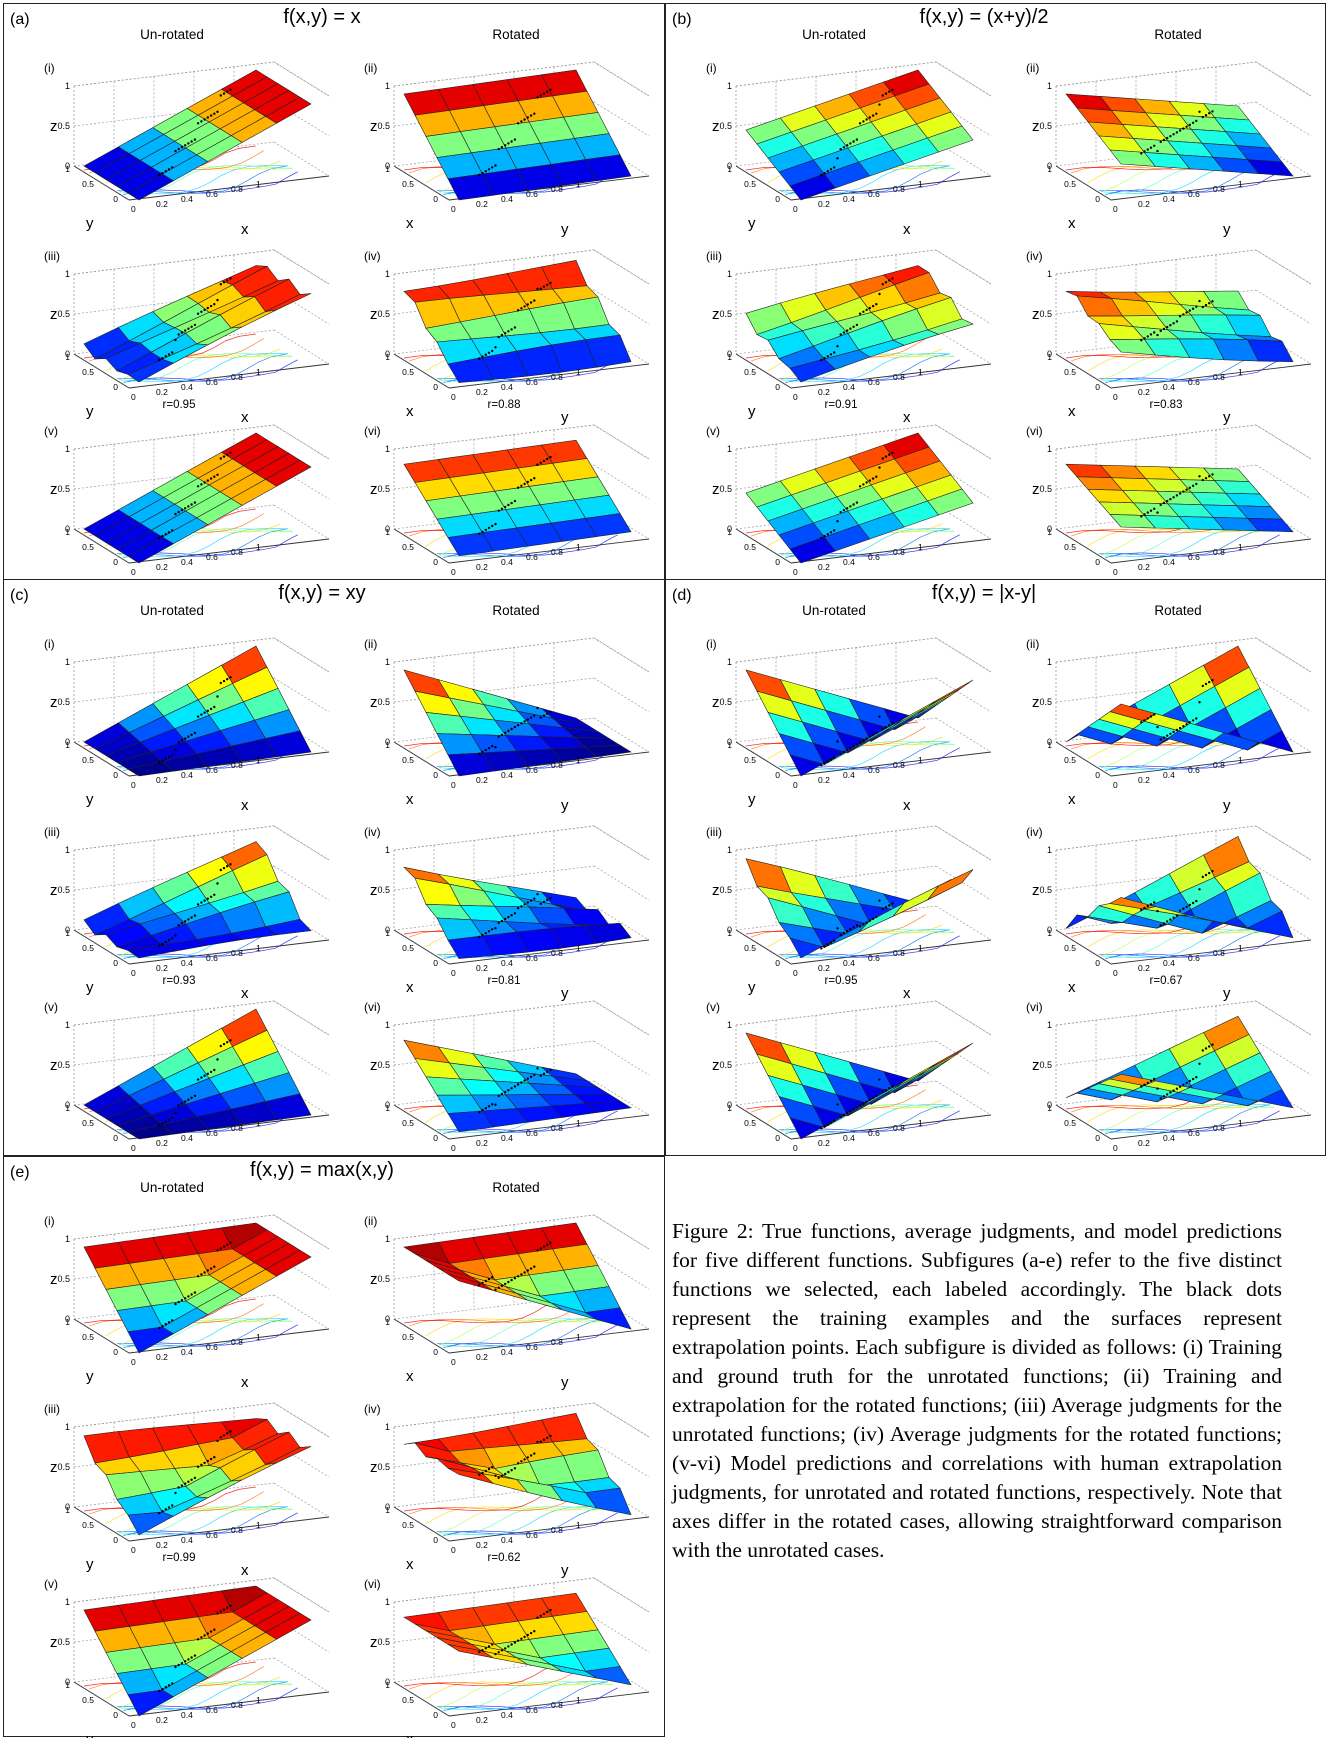  Describe the element at coordinates (752, 799) in the screenshot. I see `side-axis-label: y` at that location.